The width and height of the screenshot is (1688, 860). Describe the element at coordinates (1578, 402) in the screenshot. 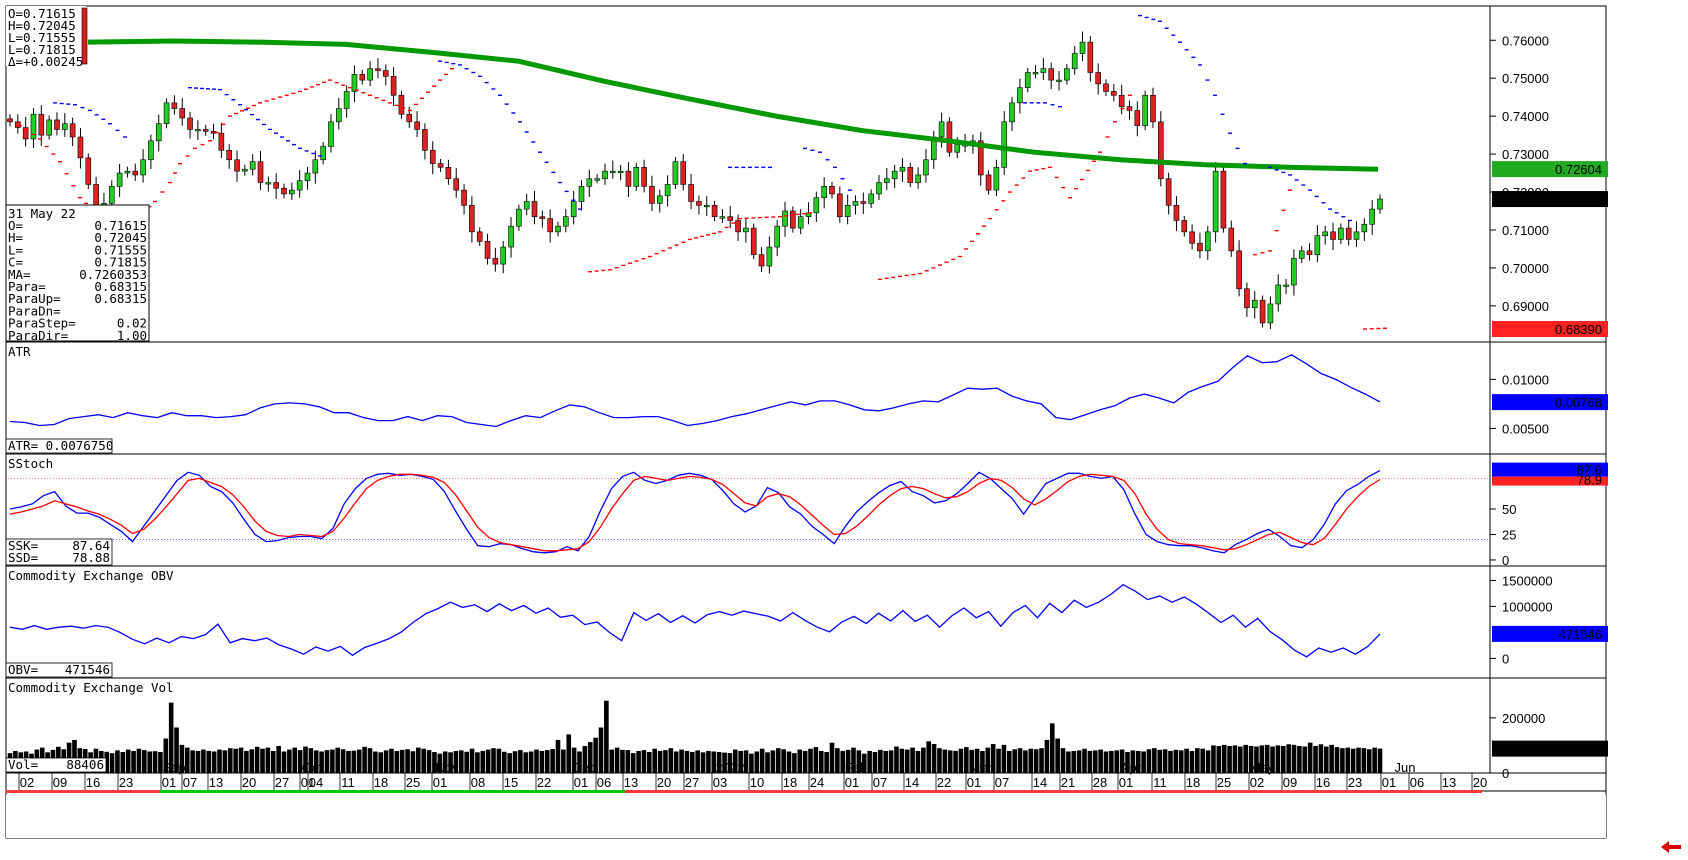

I see `atr-last-label: 0.00768` at that location.